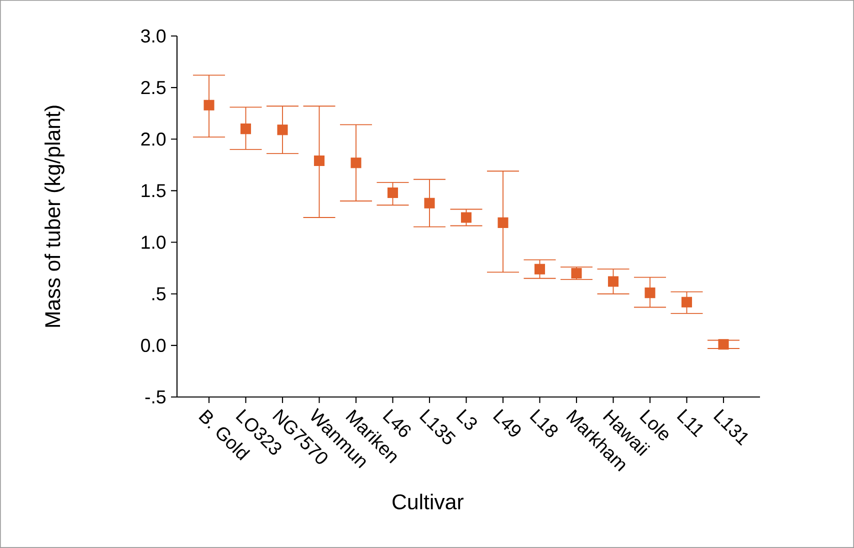  I want to click on x-tick-label: L11, so click(690, 423).